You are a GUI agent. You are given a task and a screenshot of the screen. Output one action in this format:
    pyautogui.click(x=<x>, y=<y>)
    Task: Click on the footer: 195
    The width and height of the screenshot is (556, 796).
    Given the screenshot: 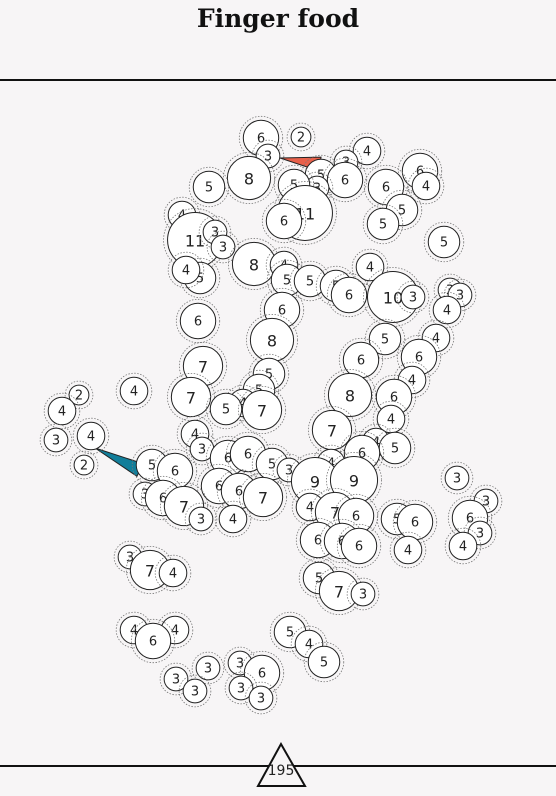 What is the action you would take?
    pyautogui.click(x=278, y=764)
    